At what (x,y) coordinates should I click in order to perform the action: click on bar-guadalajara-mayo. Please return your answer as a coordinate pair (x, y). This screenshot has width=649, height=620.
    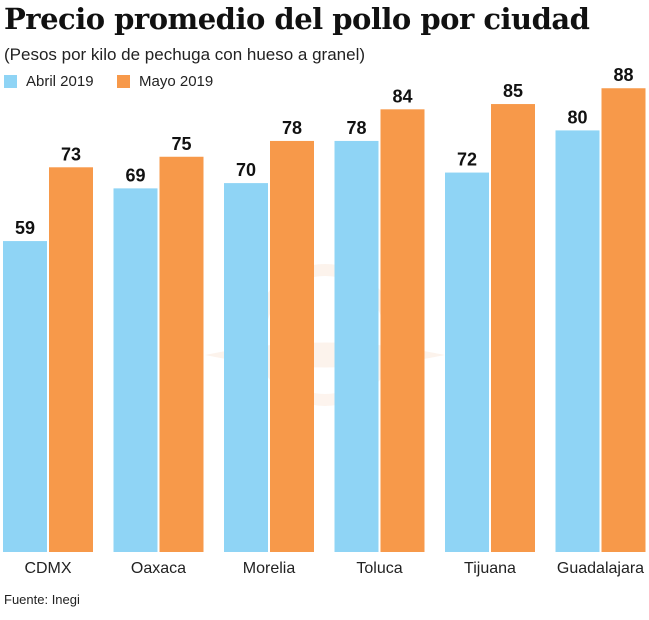
    Looking at the image, I should click on (623, 320).